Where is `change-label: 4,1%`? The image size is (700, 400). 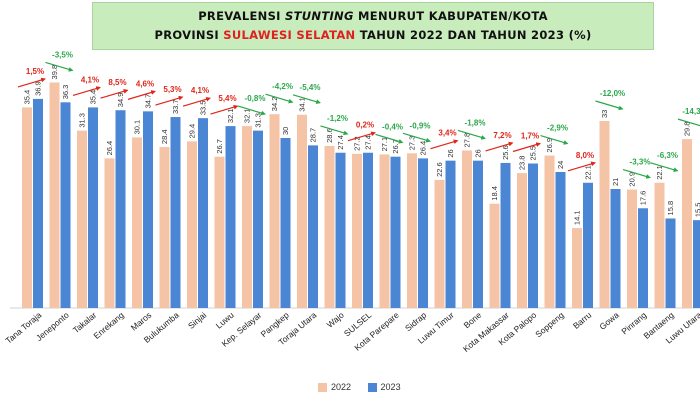
change-label: 4,1% is located at coordinates (200, 90).